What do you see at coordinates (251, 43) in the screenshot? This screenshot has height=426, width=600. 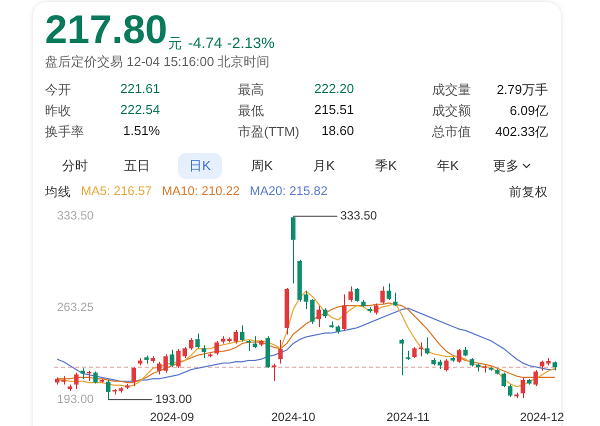 I see `text: -2.13%` at bounding box center [251, 43].